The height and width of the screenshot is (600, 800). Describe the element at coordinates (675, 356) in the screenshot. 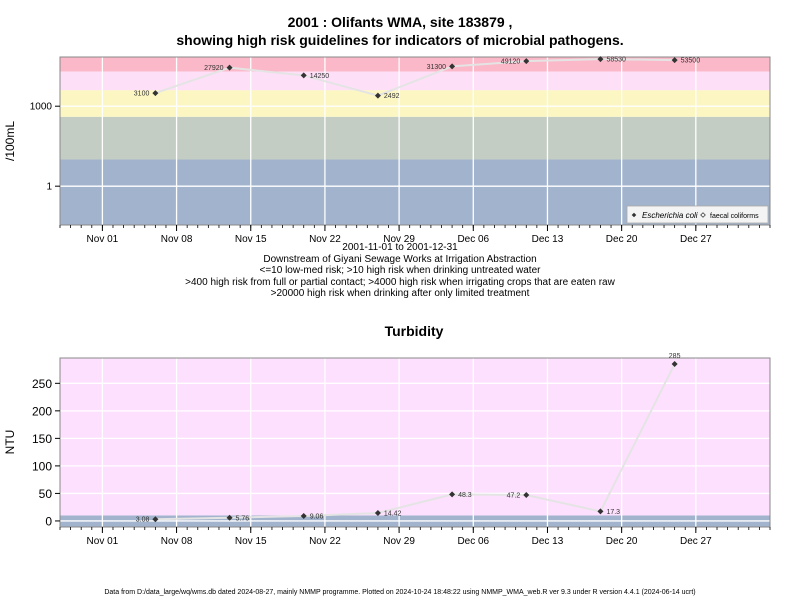

I see `data-label: 285` at that location.